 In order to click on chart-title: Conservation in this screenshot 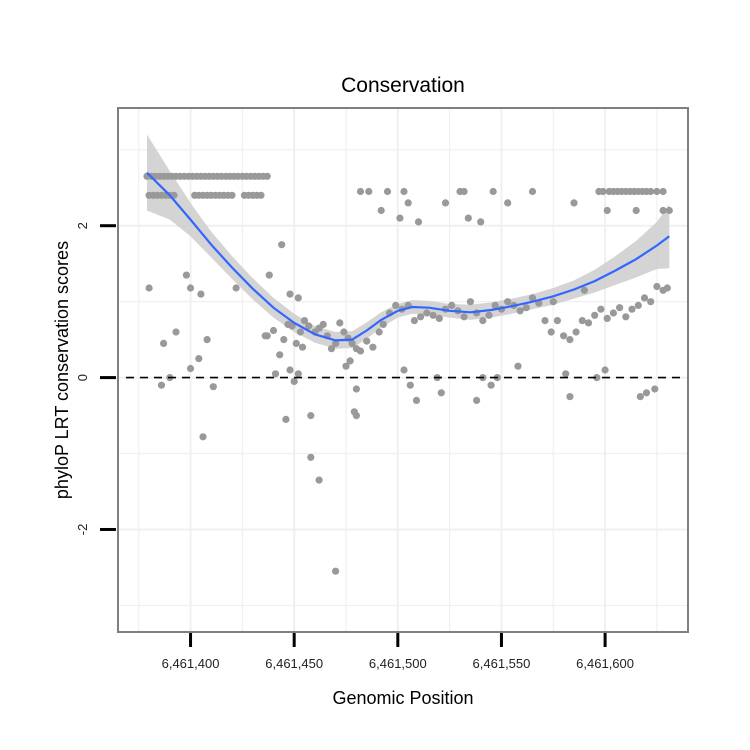, I will do `click(403, 85)`.